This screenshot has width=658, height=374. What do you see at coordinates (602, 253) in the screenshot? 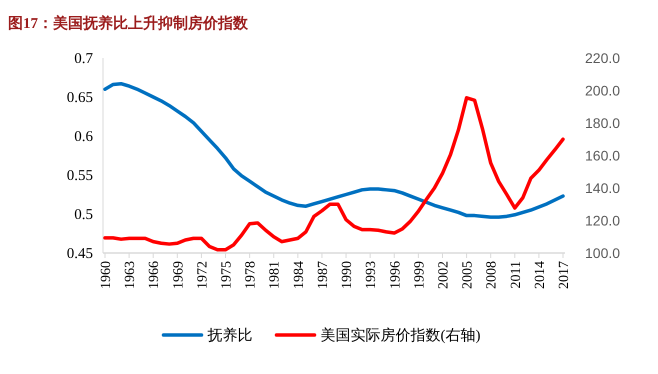
I see `y2-tick-label: 100.0` at bounding box center [602, 253].